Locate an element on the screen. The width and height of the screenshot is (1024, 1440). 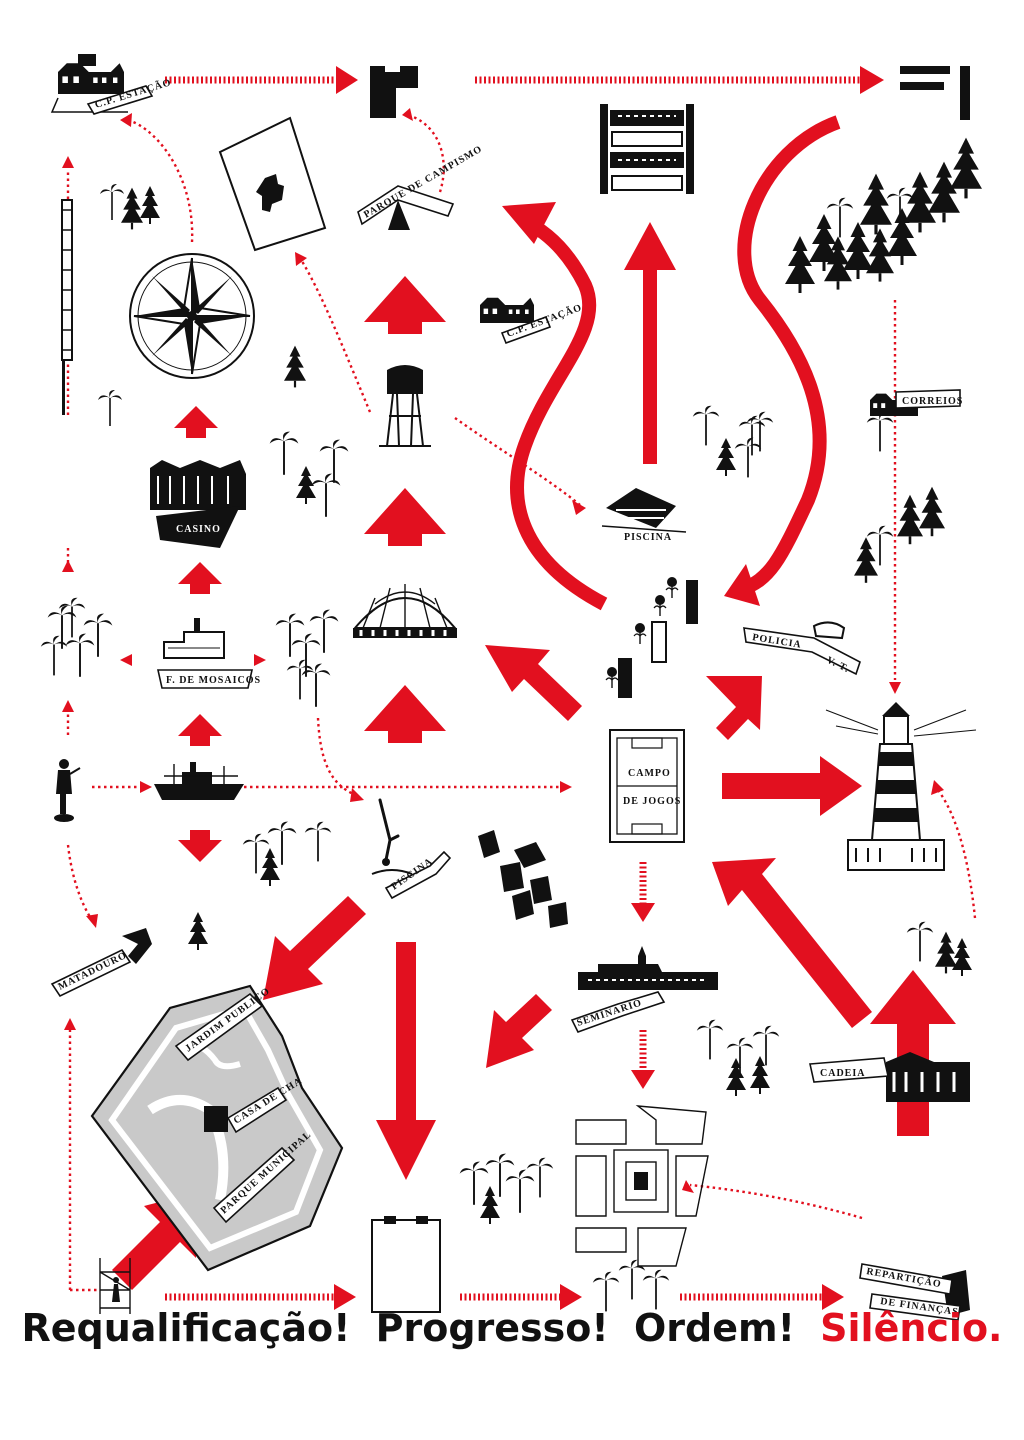
campismo-label: PARQUE DE CAMPISMO is located at coordinates (423, 182).